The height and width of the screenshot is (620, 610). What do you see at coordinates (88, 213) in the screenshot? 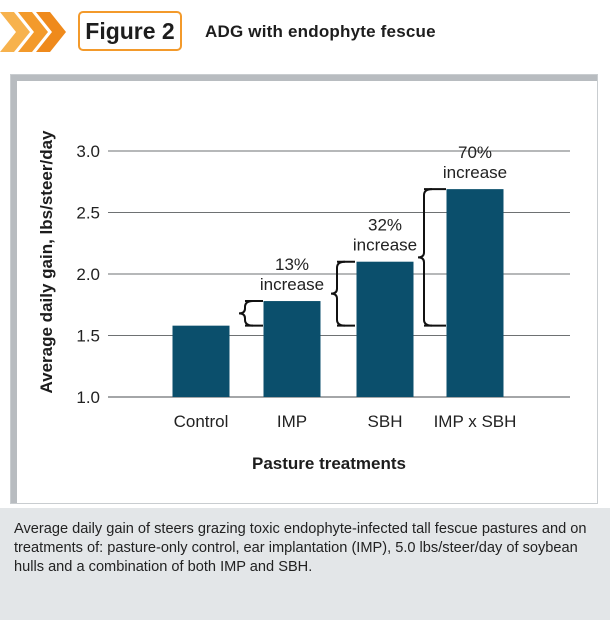
I see `y-tick-label: 2.5` at bounding box center [88, 213].